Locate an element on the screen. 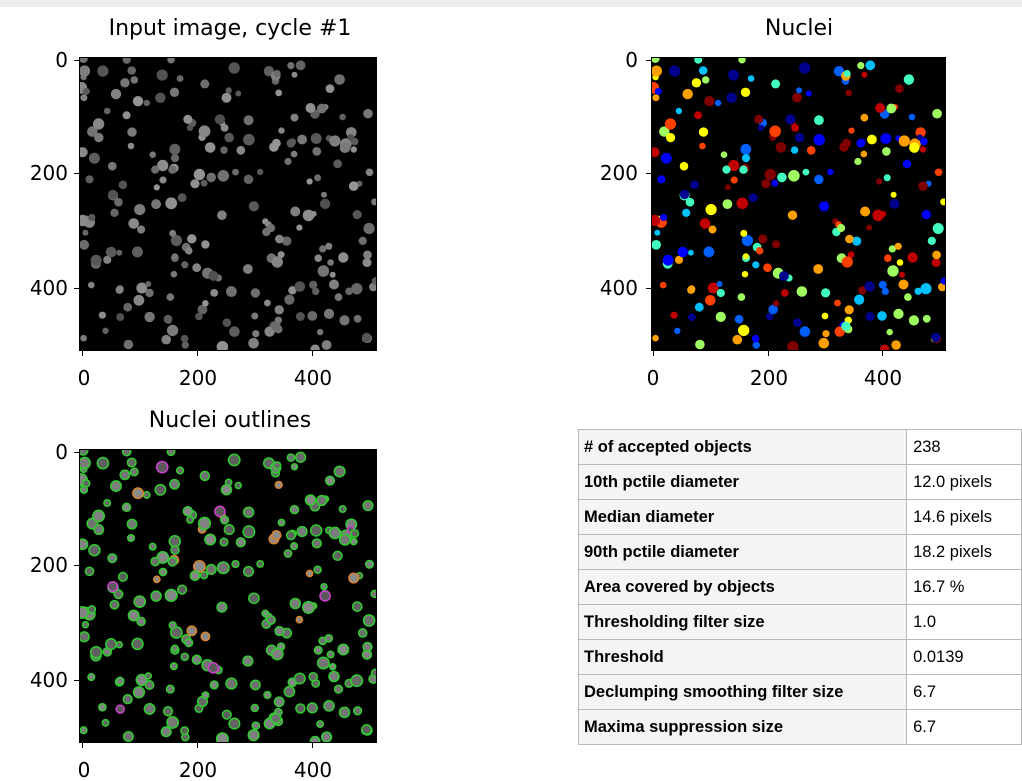 The width and height of the screenshot is (1022, 781). outlines-ytick-mark is located at coordinates (77, 452).